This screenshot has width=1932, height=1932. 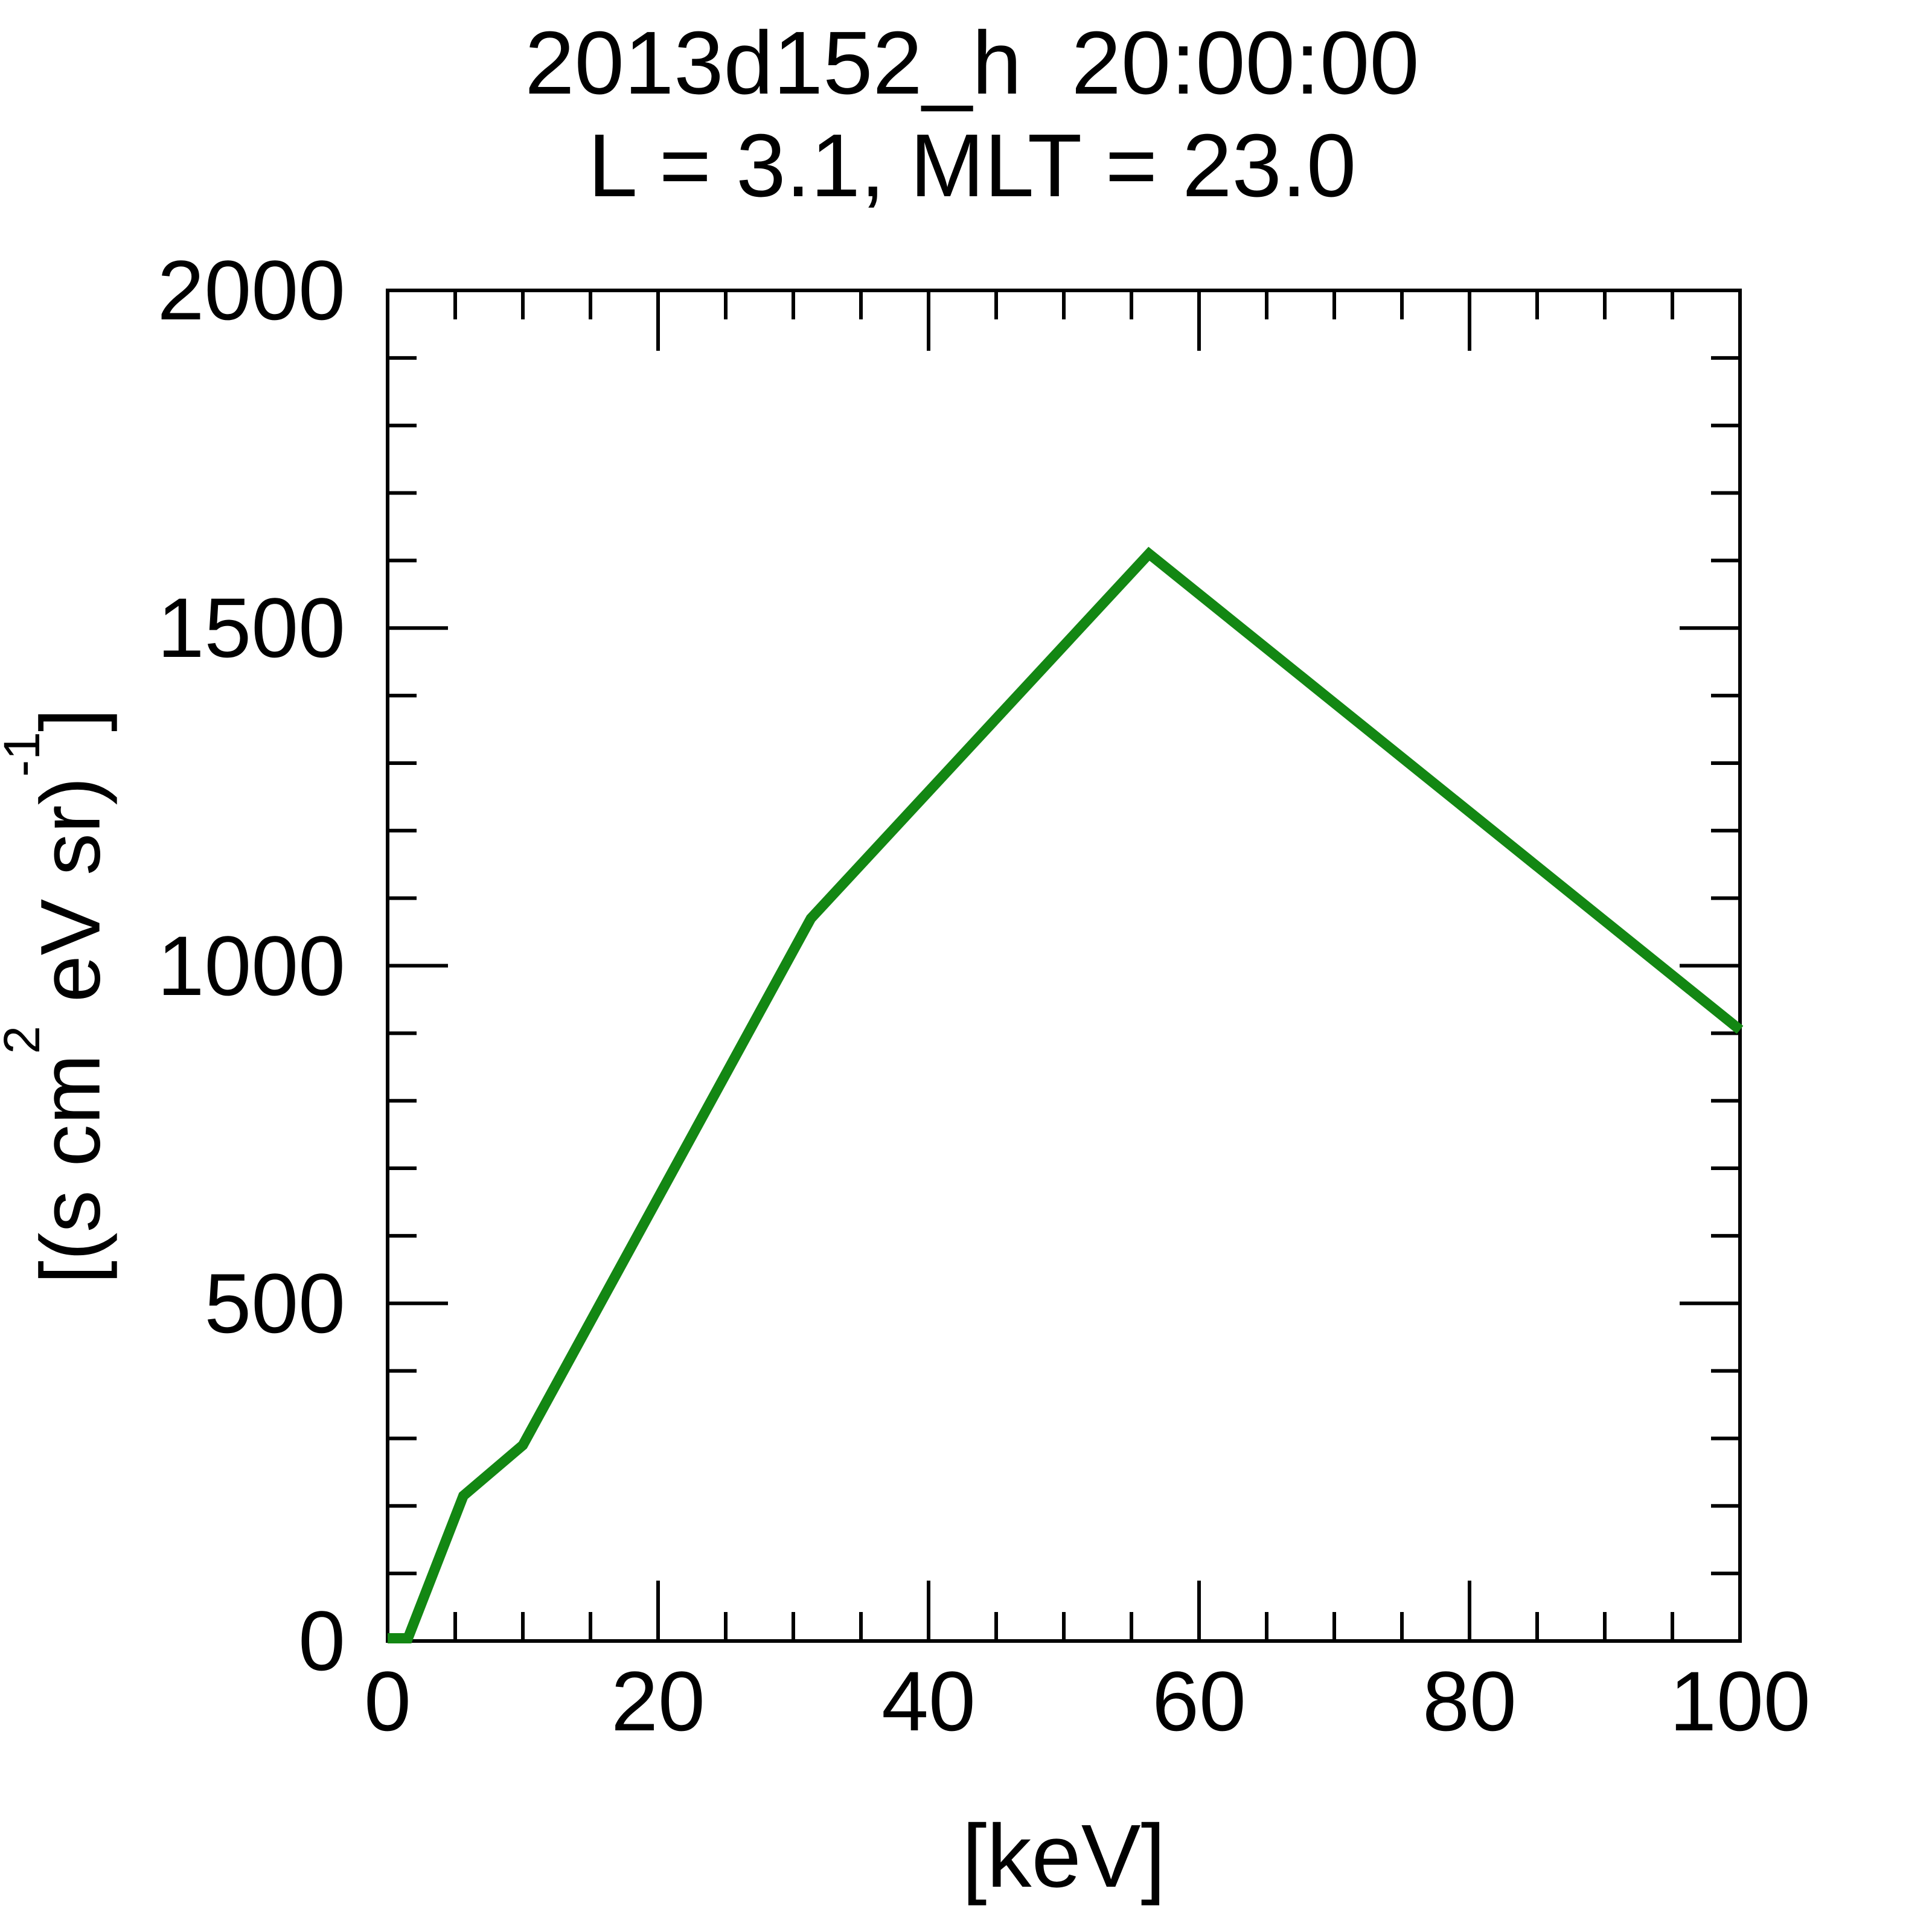 What do you see at coordinates (972, 166) in the screenshot?
I see `chart-title-line2: L = 3.1, MLT = 23.0` at bounding box center [972, 166].